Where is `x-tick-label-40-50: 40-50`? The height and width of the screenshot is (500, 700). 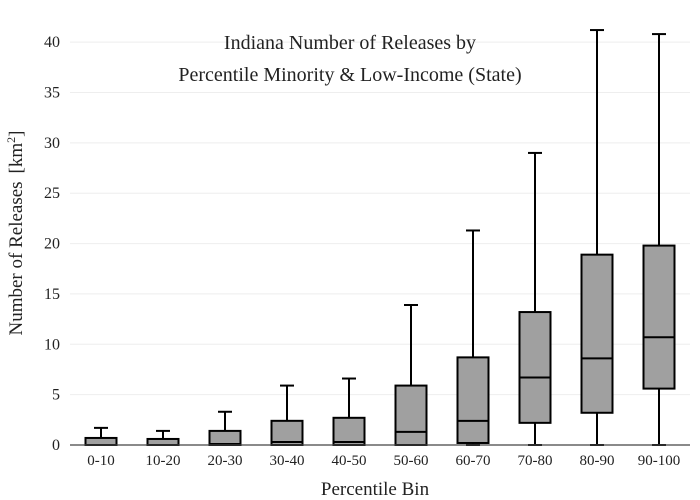
x-tick-label-40-50: 40-50 is located at coordinates (349, 461).